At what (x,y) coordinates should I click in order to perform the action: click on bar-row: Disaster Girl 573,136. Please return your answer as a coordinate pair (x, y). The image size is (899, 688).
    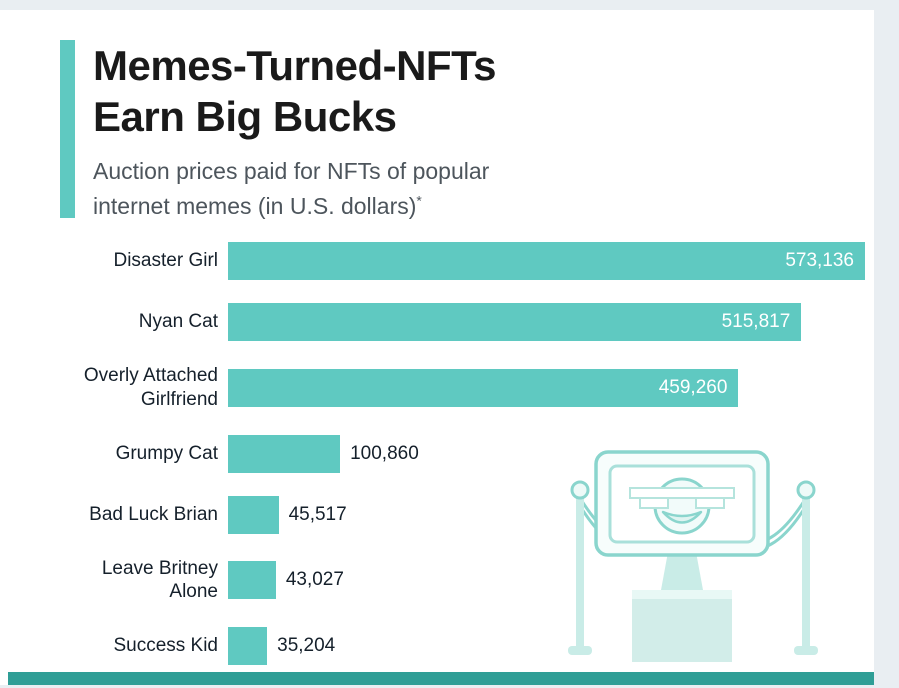
    Looking at the image, I should click on (432, 261).